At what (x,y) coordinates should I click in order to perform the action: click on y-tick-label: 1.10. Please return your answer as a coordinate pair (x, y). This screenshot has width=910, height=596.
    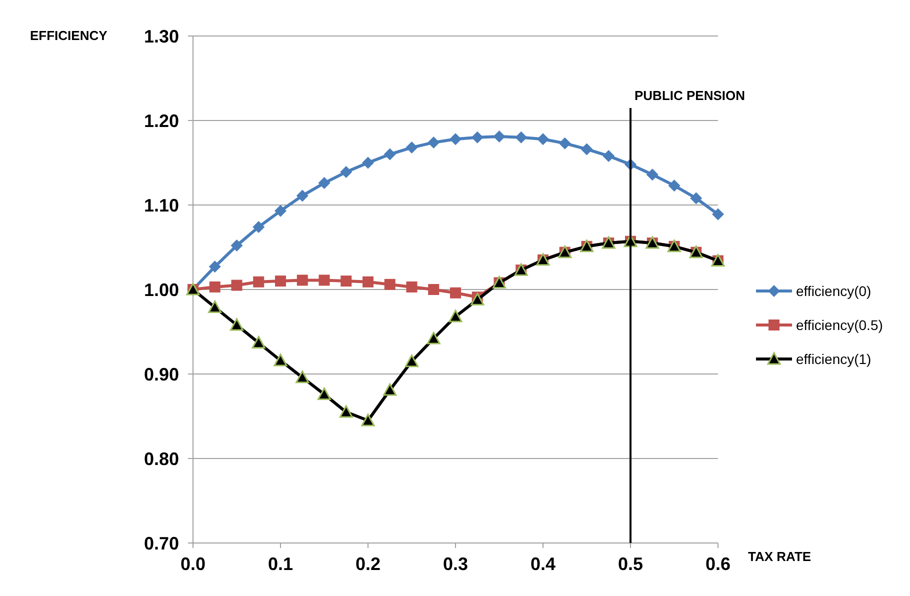
    Looking at the image, I should click on (161, 205).